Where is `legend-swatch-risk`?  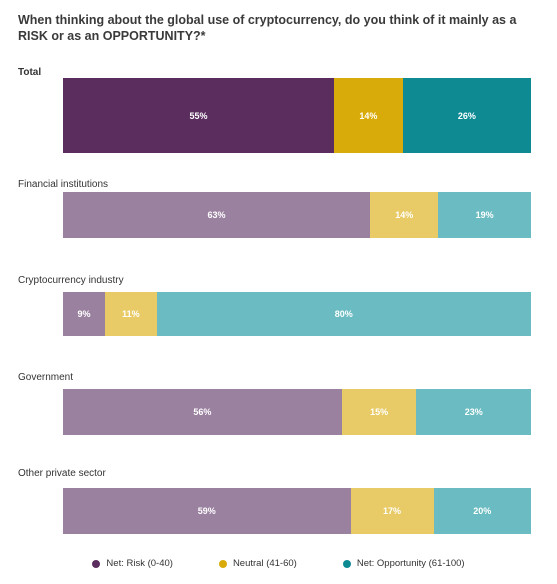
legend-swatch-risk is located at coordinates (96, 563).